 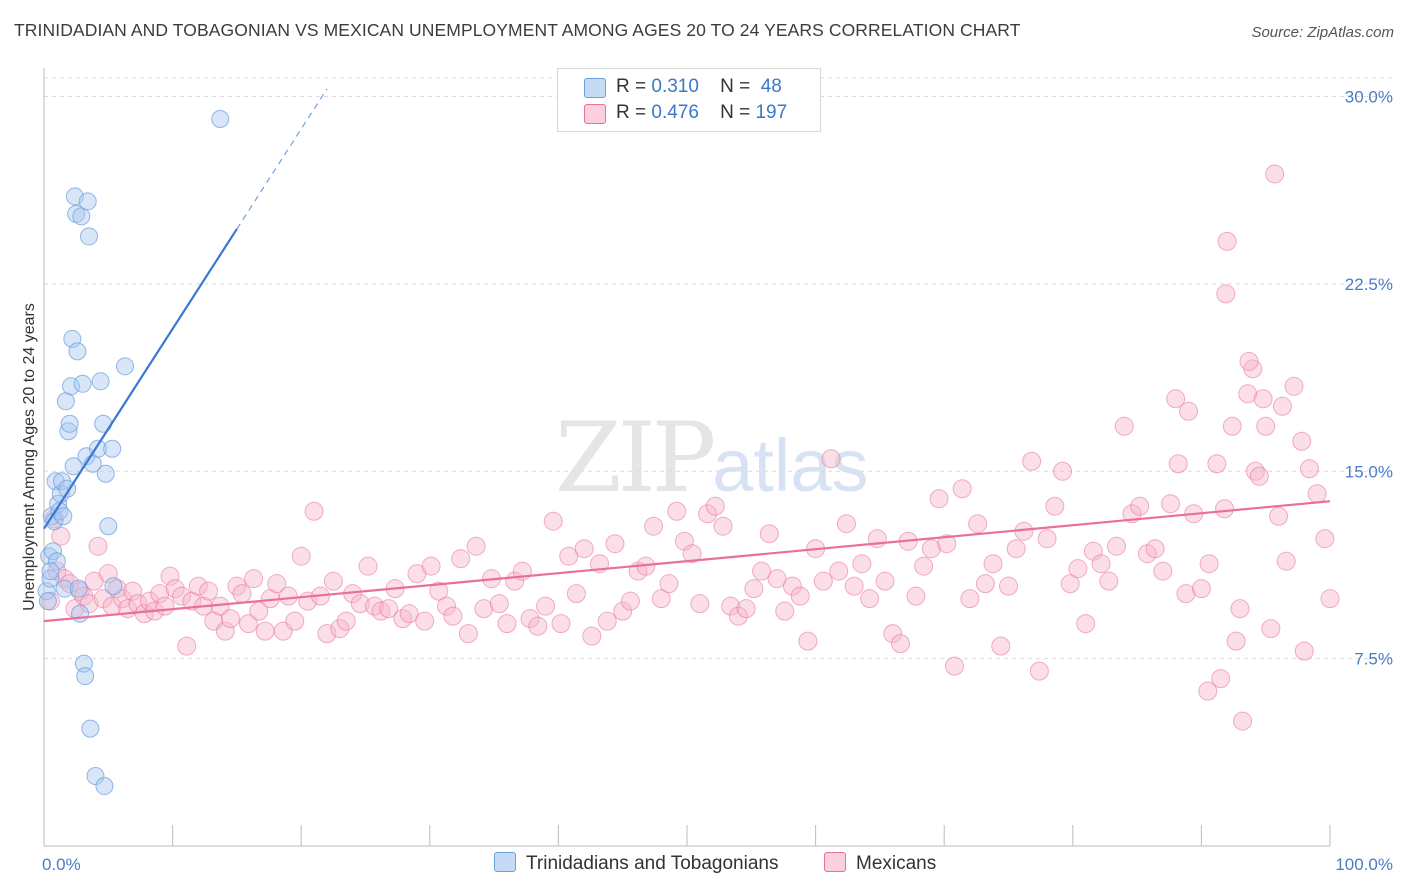 What do you see at coordinates (140, 379) in the screenshot?
I see `trinidadians-trend-line` at bounding box center [140, 379].